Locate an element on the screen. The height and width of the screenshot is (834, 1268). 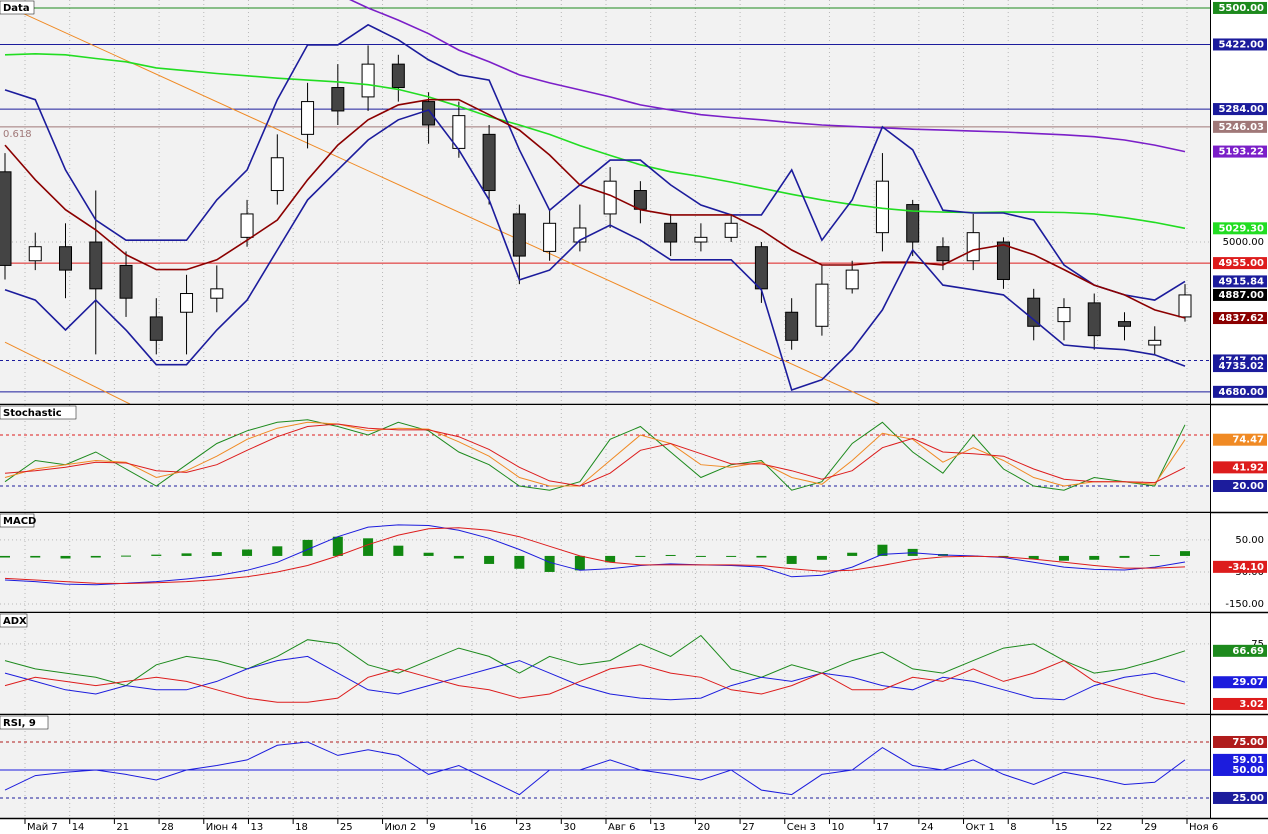
x-tick-label: 21 is located at coordinates (122, 827).